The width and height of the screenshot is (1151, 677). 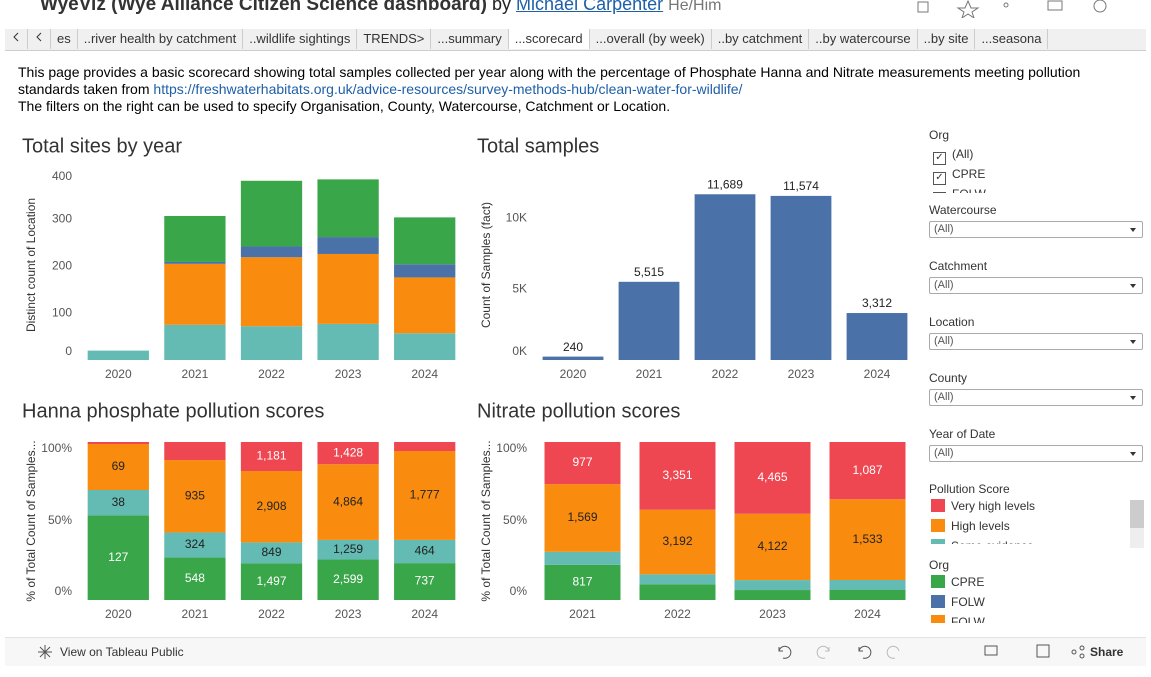 I want to click on tab: ..river health by catchment, so click(x=160, y=39).